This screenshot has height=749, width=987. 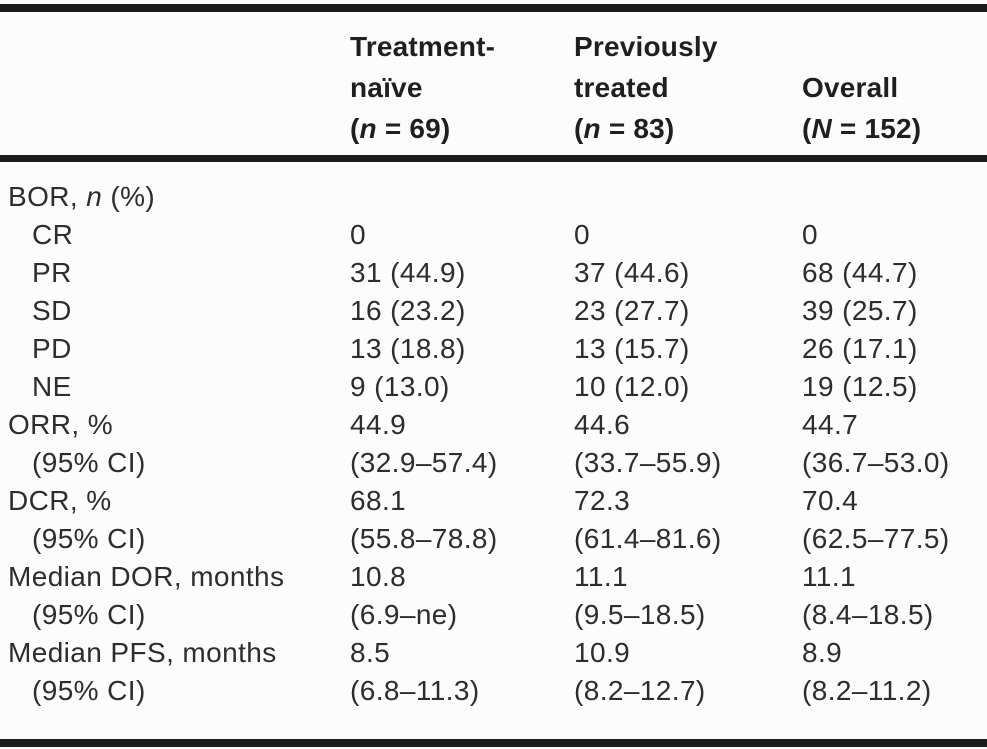 What do you see at coordinates (876, 462) in the screenshot?
I see `cell-orr-ci-col3: (36.7–53.0)` at bounding box center [876, 462].